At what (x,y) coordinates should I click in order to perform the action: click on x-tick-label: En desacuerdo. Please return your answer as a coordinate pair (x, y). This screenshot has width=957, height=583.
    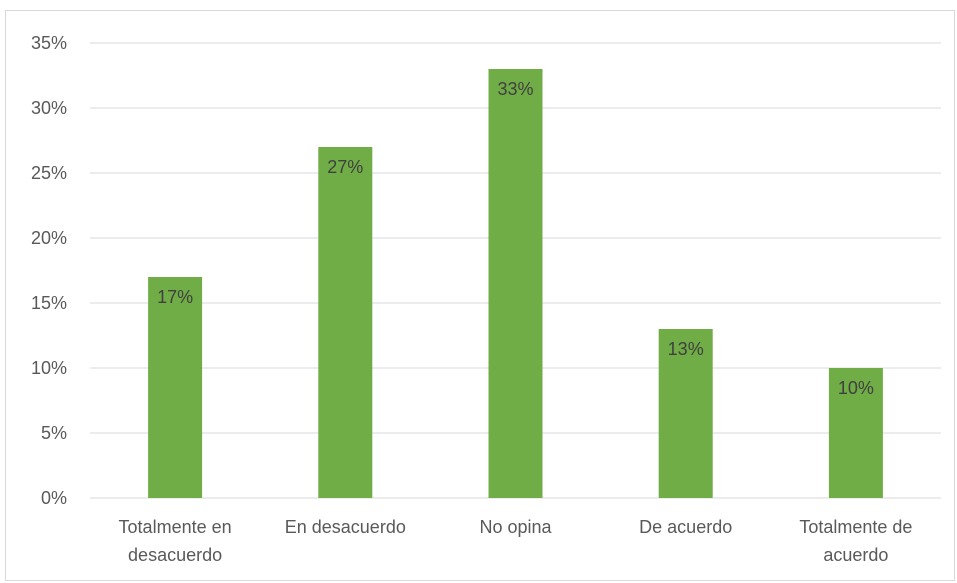
    Looking at the image, I should click on (345, 527).